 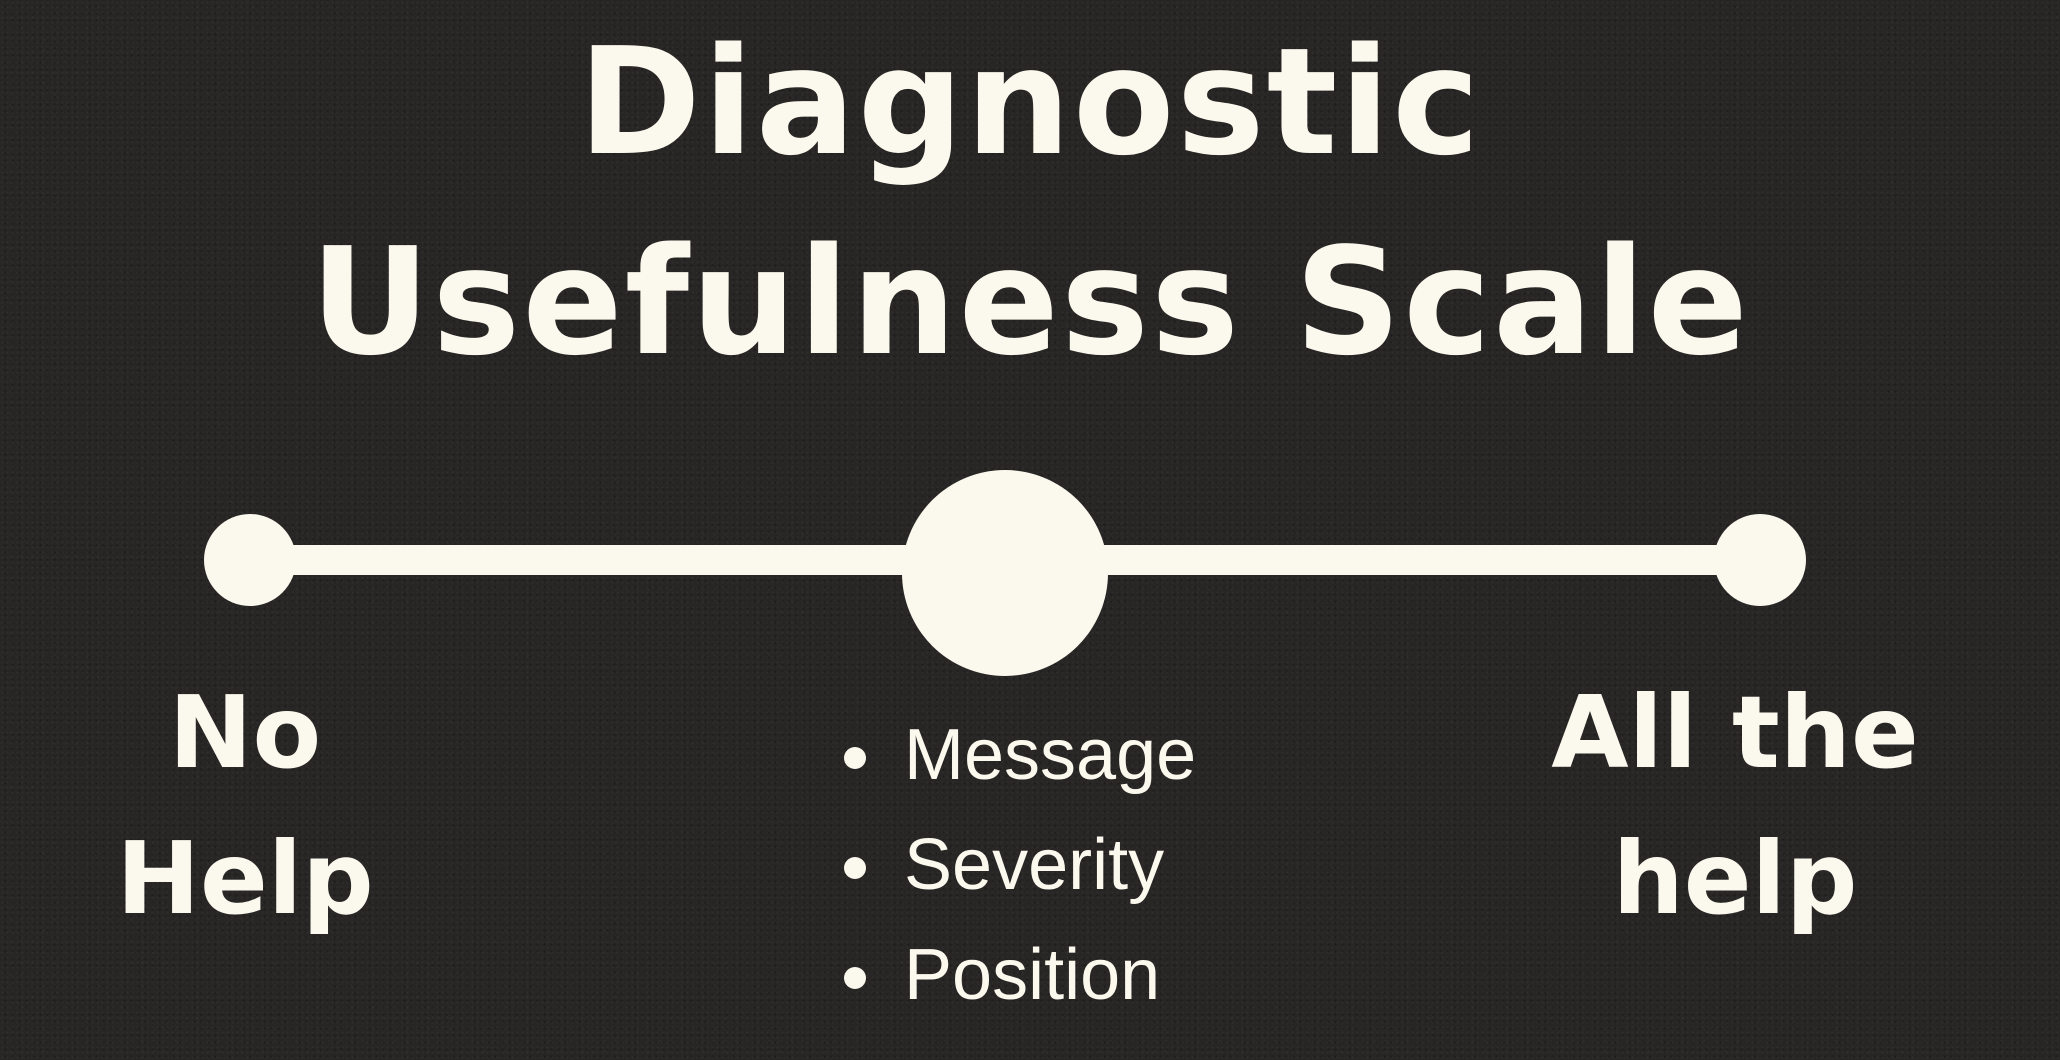 What do you see at coordinates (1735, 732) in the screenshot?
I see `right-end-label-line-1: All the` at bounding box center [1735, 732].